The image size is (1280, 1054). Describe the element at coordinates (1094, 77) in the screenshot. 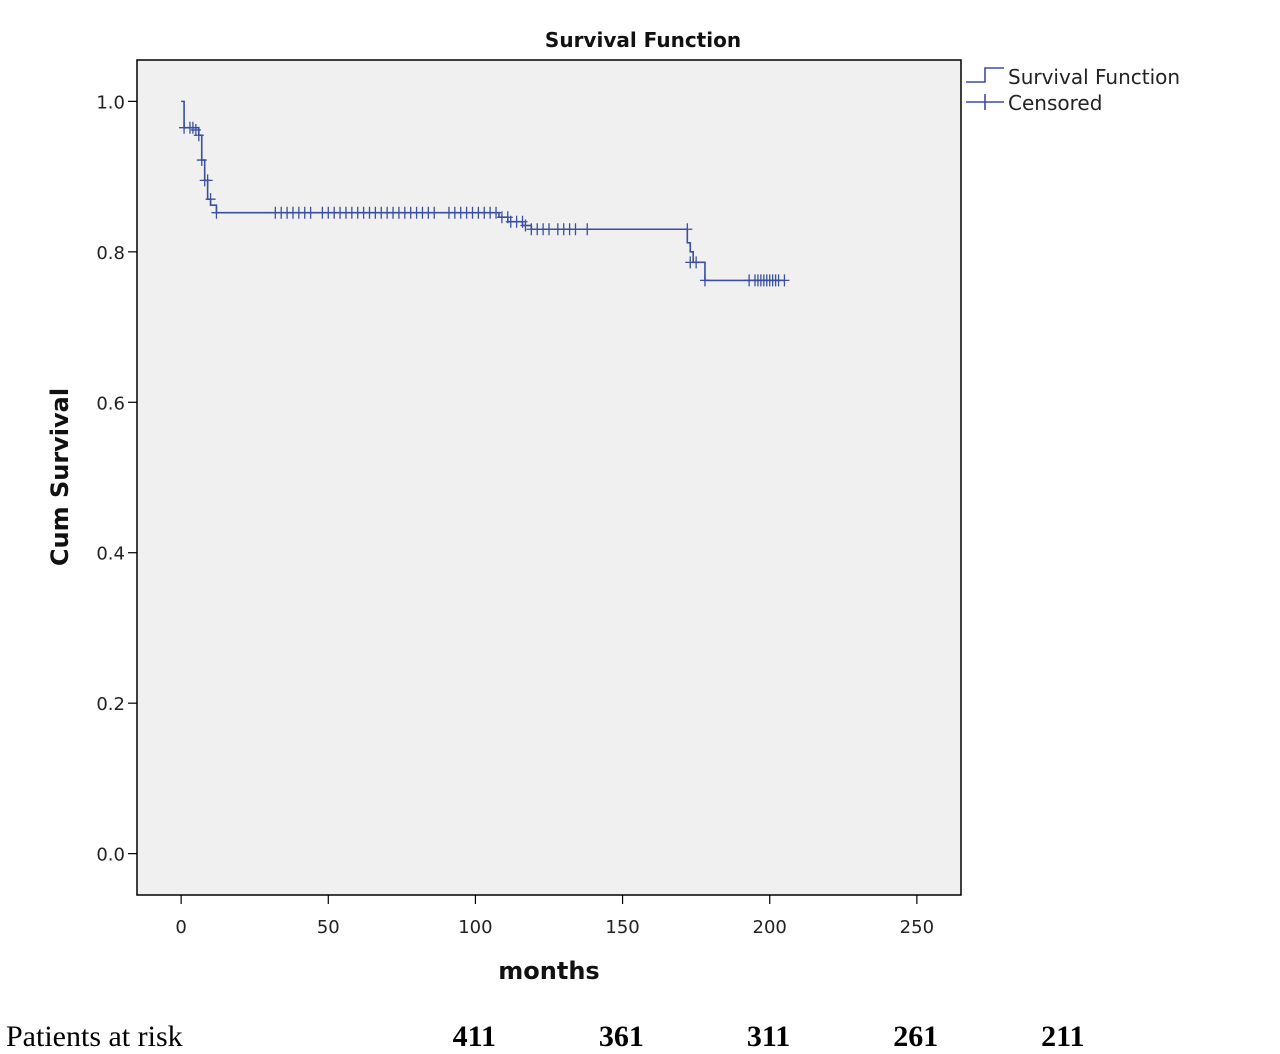

I see `legend-entry-survival-function: Survival Function` at that location.